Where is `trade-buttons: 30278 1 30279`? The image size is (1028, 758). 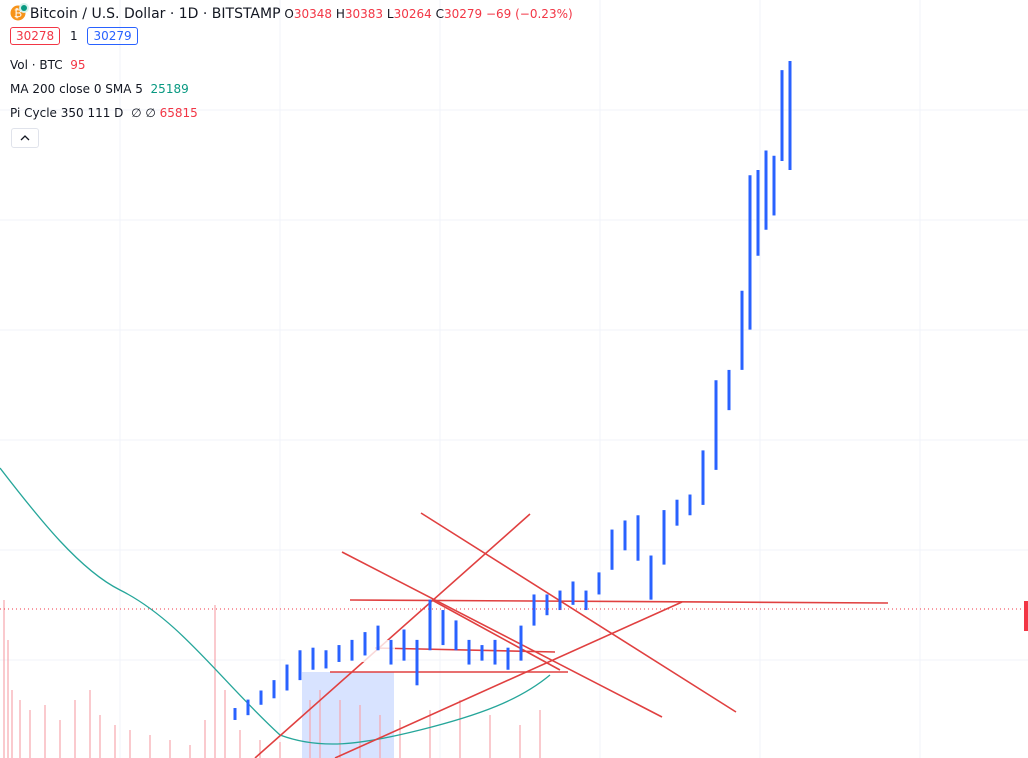
trade-buttons: 30278 1 30279 is located at coordinates (74, 36).